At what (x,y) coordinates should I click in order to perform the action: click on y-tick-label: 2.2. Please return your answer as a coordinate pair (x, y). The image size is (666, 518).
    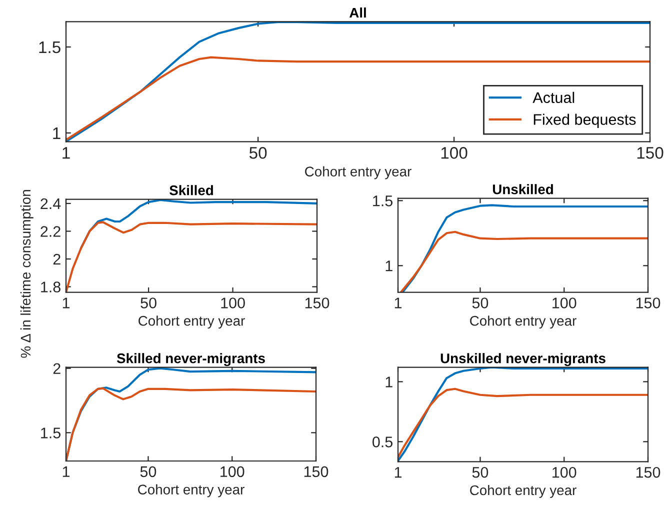
    Looking at the image, I should click on (50, 231).